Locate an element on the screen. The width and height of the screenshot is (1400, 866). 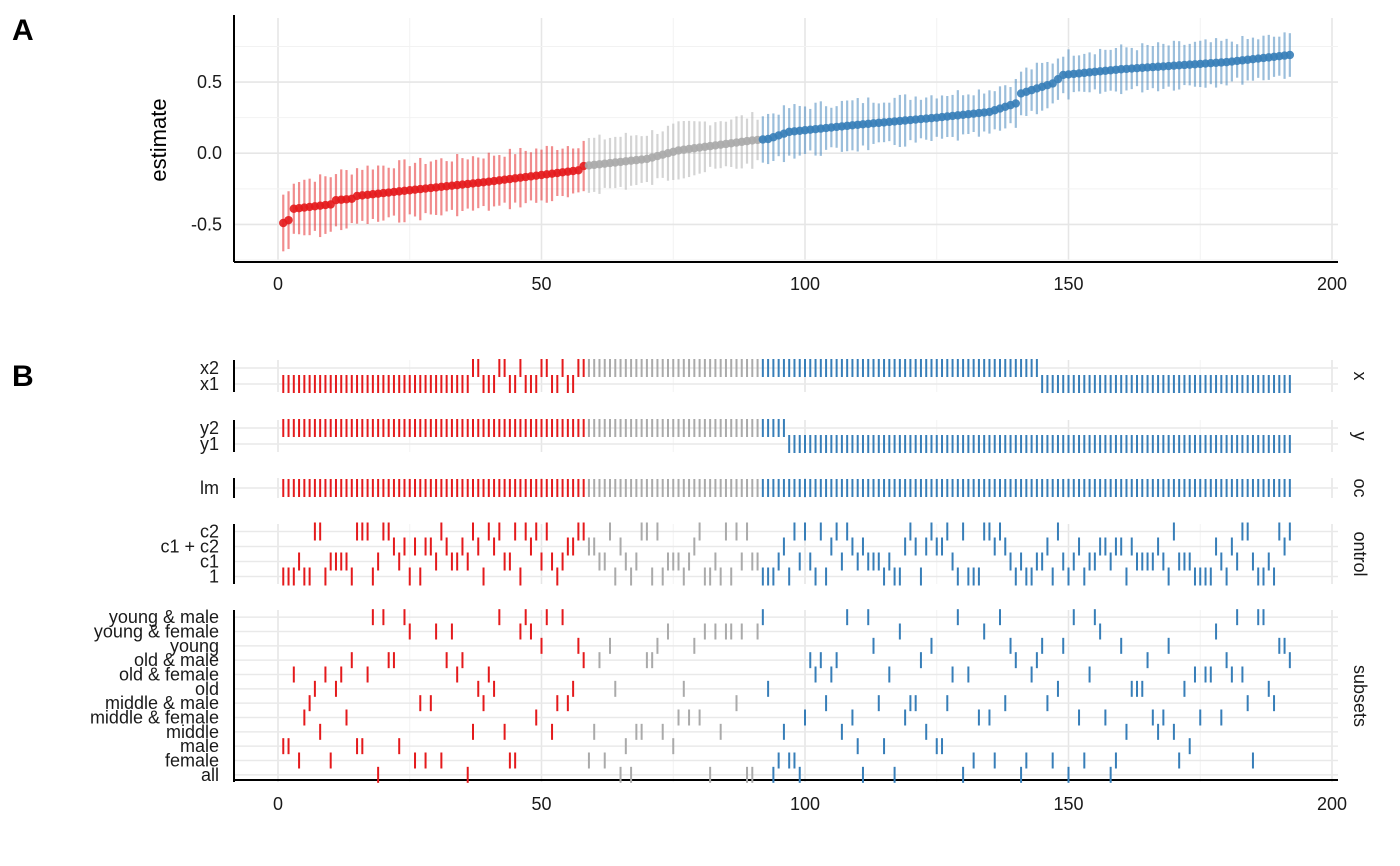
row-label: young is located at coordinates (194, 646).